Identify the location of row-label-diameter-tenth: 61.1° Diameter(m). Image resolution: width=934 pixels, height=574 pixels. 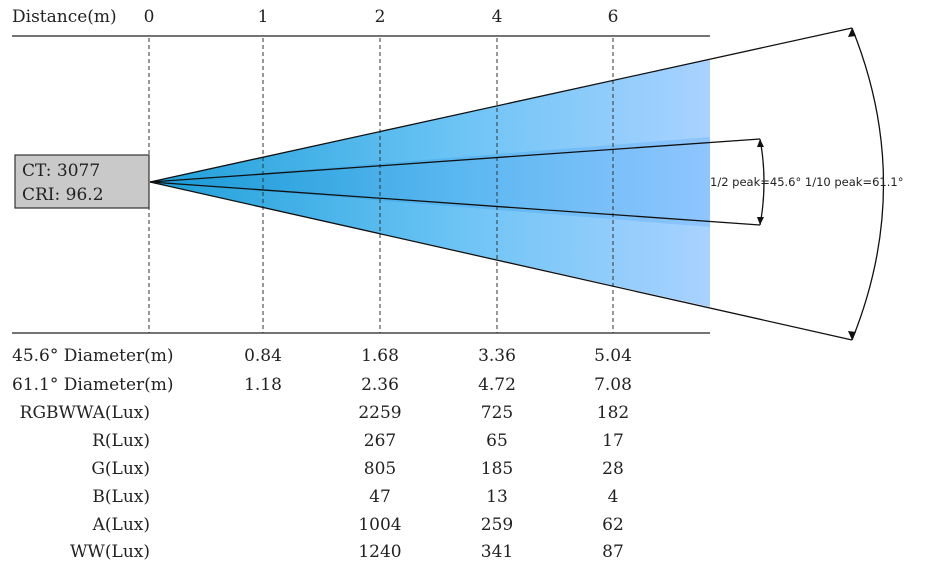
(93, 385).